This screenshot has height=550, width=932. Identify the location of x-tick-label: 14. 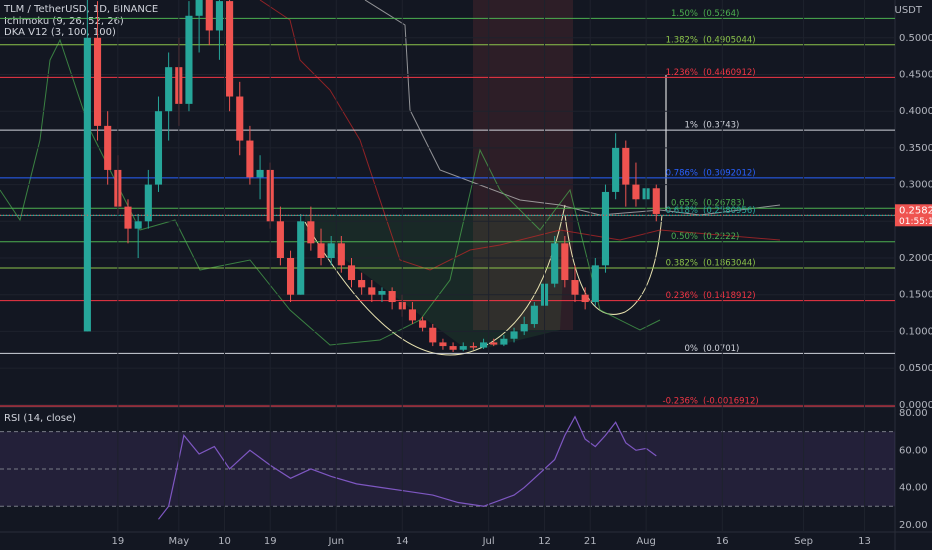
(402, 541).